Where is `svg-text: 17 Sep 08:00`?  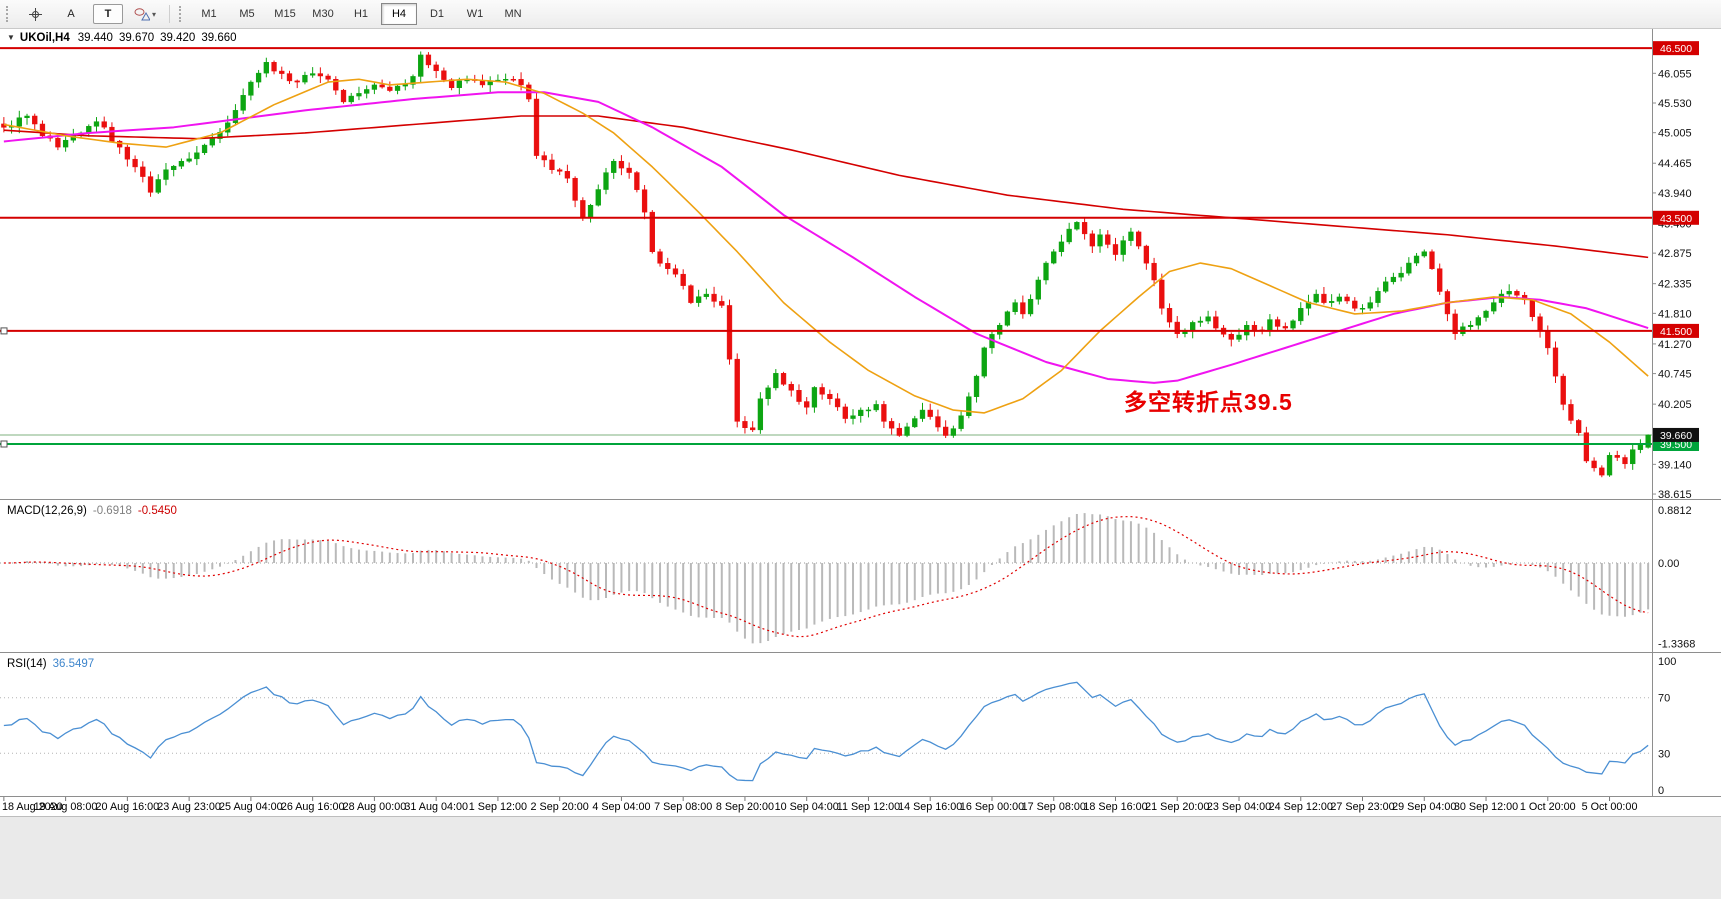
svg-text: 17 Sep 08:00 is located at coordinates (1054, 807).